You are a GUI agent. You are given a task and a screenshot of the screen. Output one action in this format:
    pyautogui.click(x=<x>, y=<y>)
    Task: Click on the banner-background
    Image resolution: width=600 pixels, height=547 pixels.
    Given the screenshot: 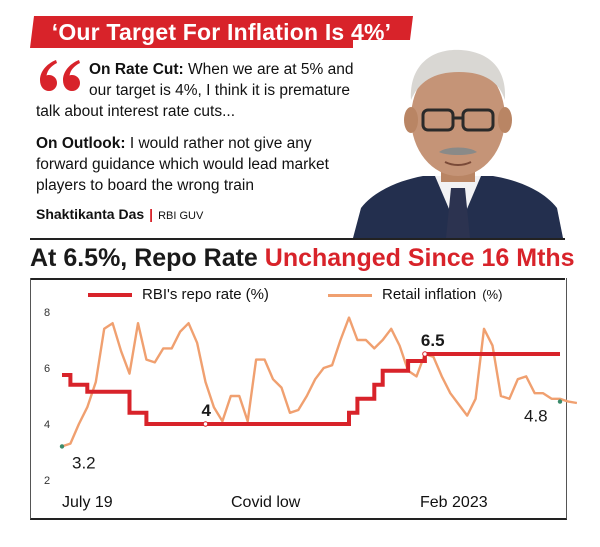 What is the action you would take?
    pyautogui.click(x=221, y=32)
    